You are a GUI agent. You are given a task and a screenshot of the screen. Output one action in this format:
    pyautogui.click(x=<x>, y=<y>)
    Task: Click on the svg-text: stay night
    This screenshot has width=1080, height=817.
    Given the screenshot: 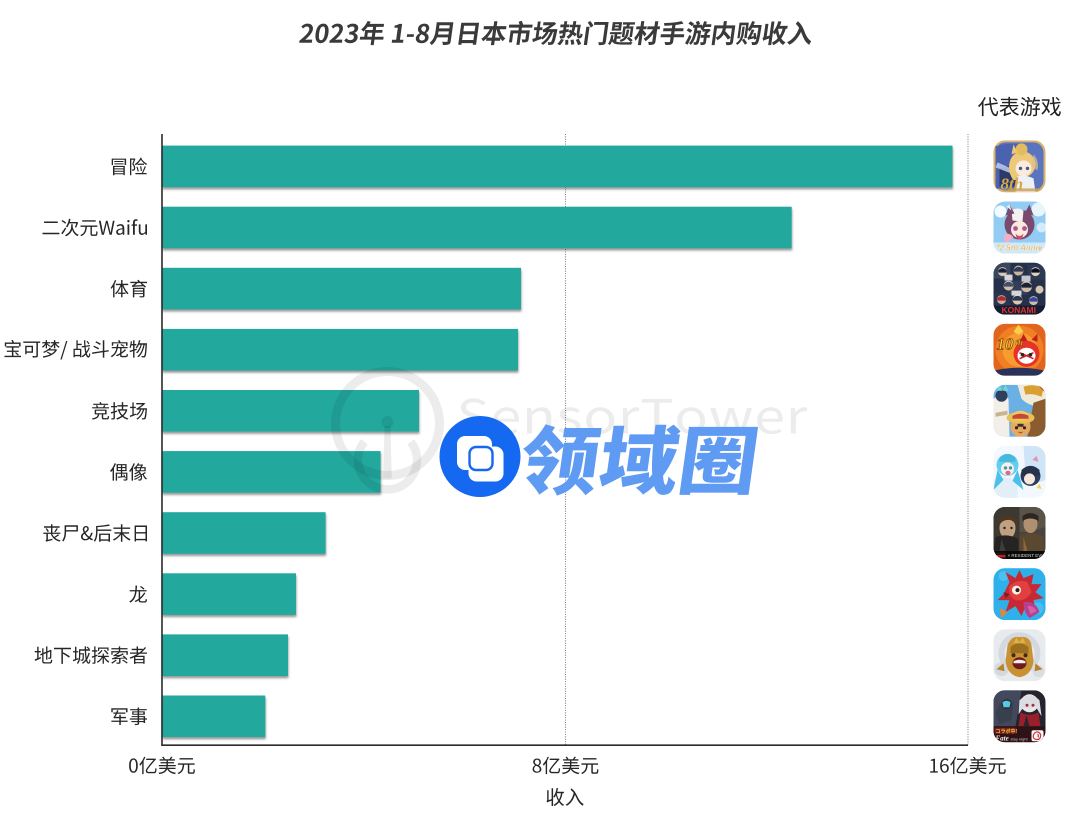 What is the action you would take?
    pyautogui.click(x=1020, y=738)
    